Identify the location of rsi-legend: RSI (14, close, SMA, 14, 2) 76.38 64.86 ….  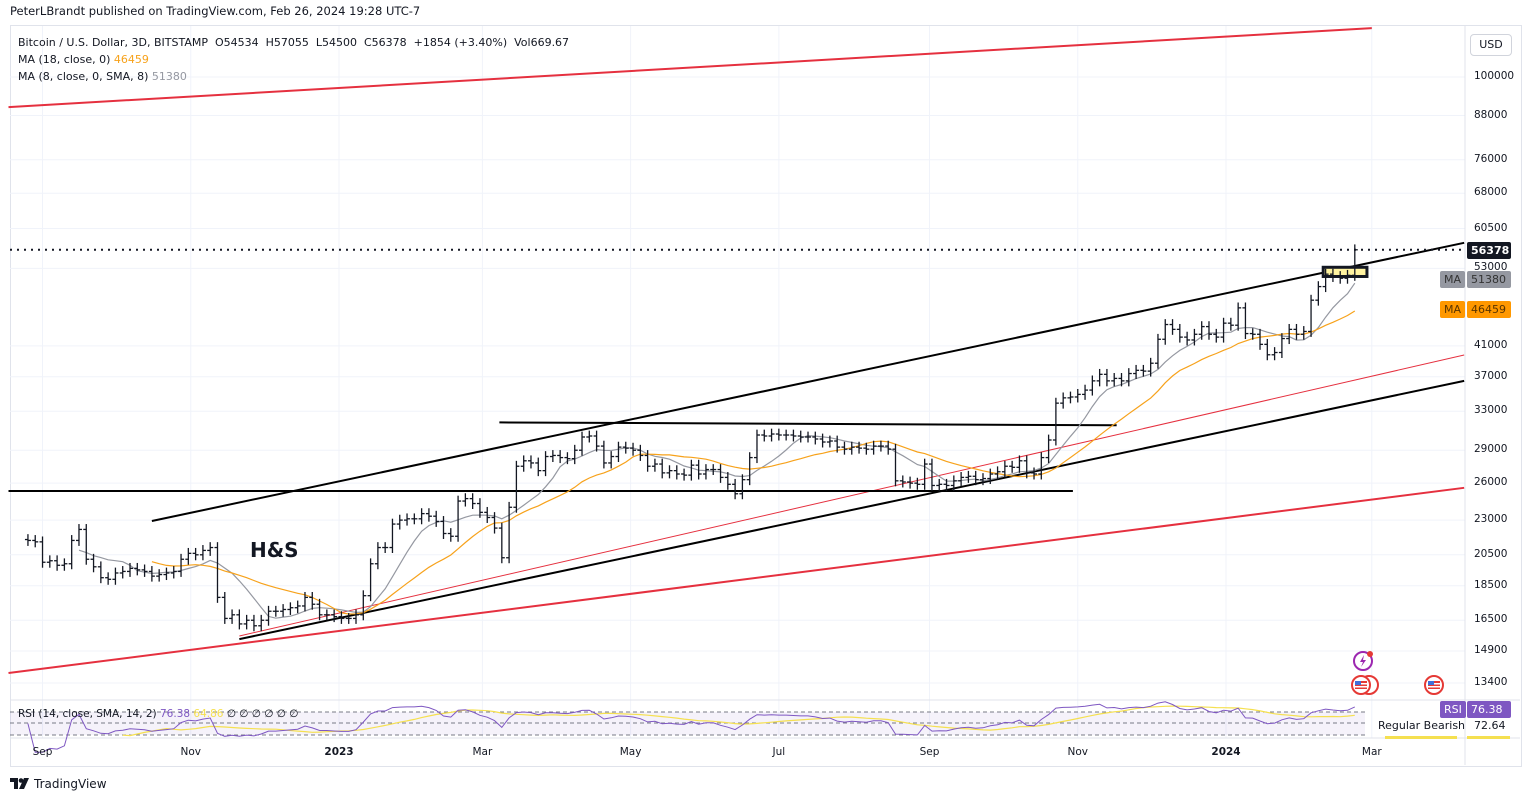
(158, 714).